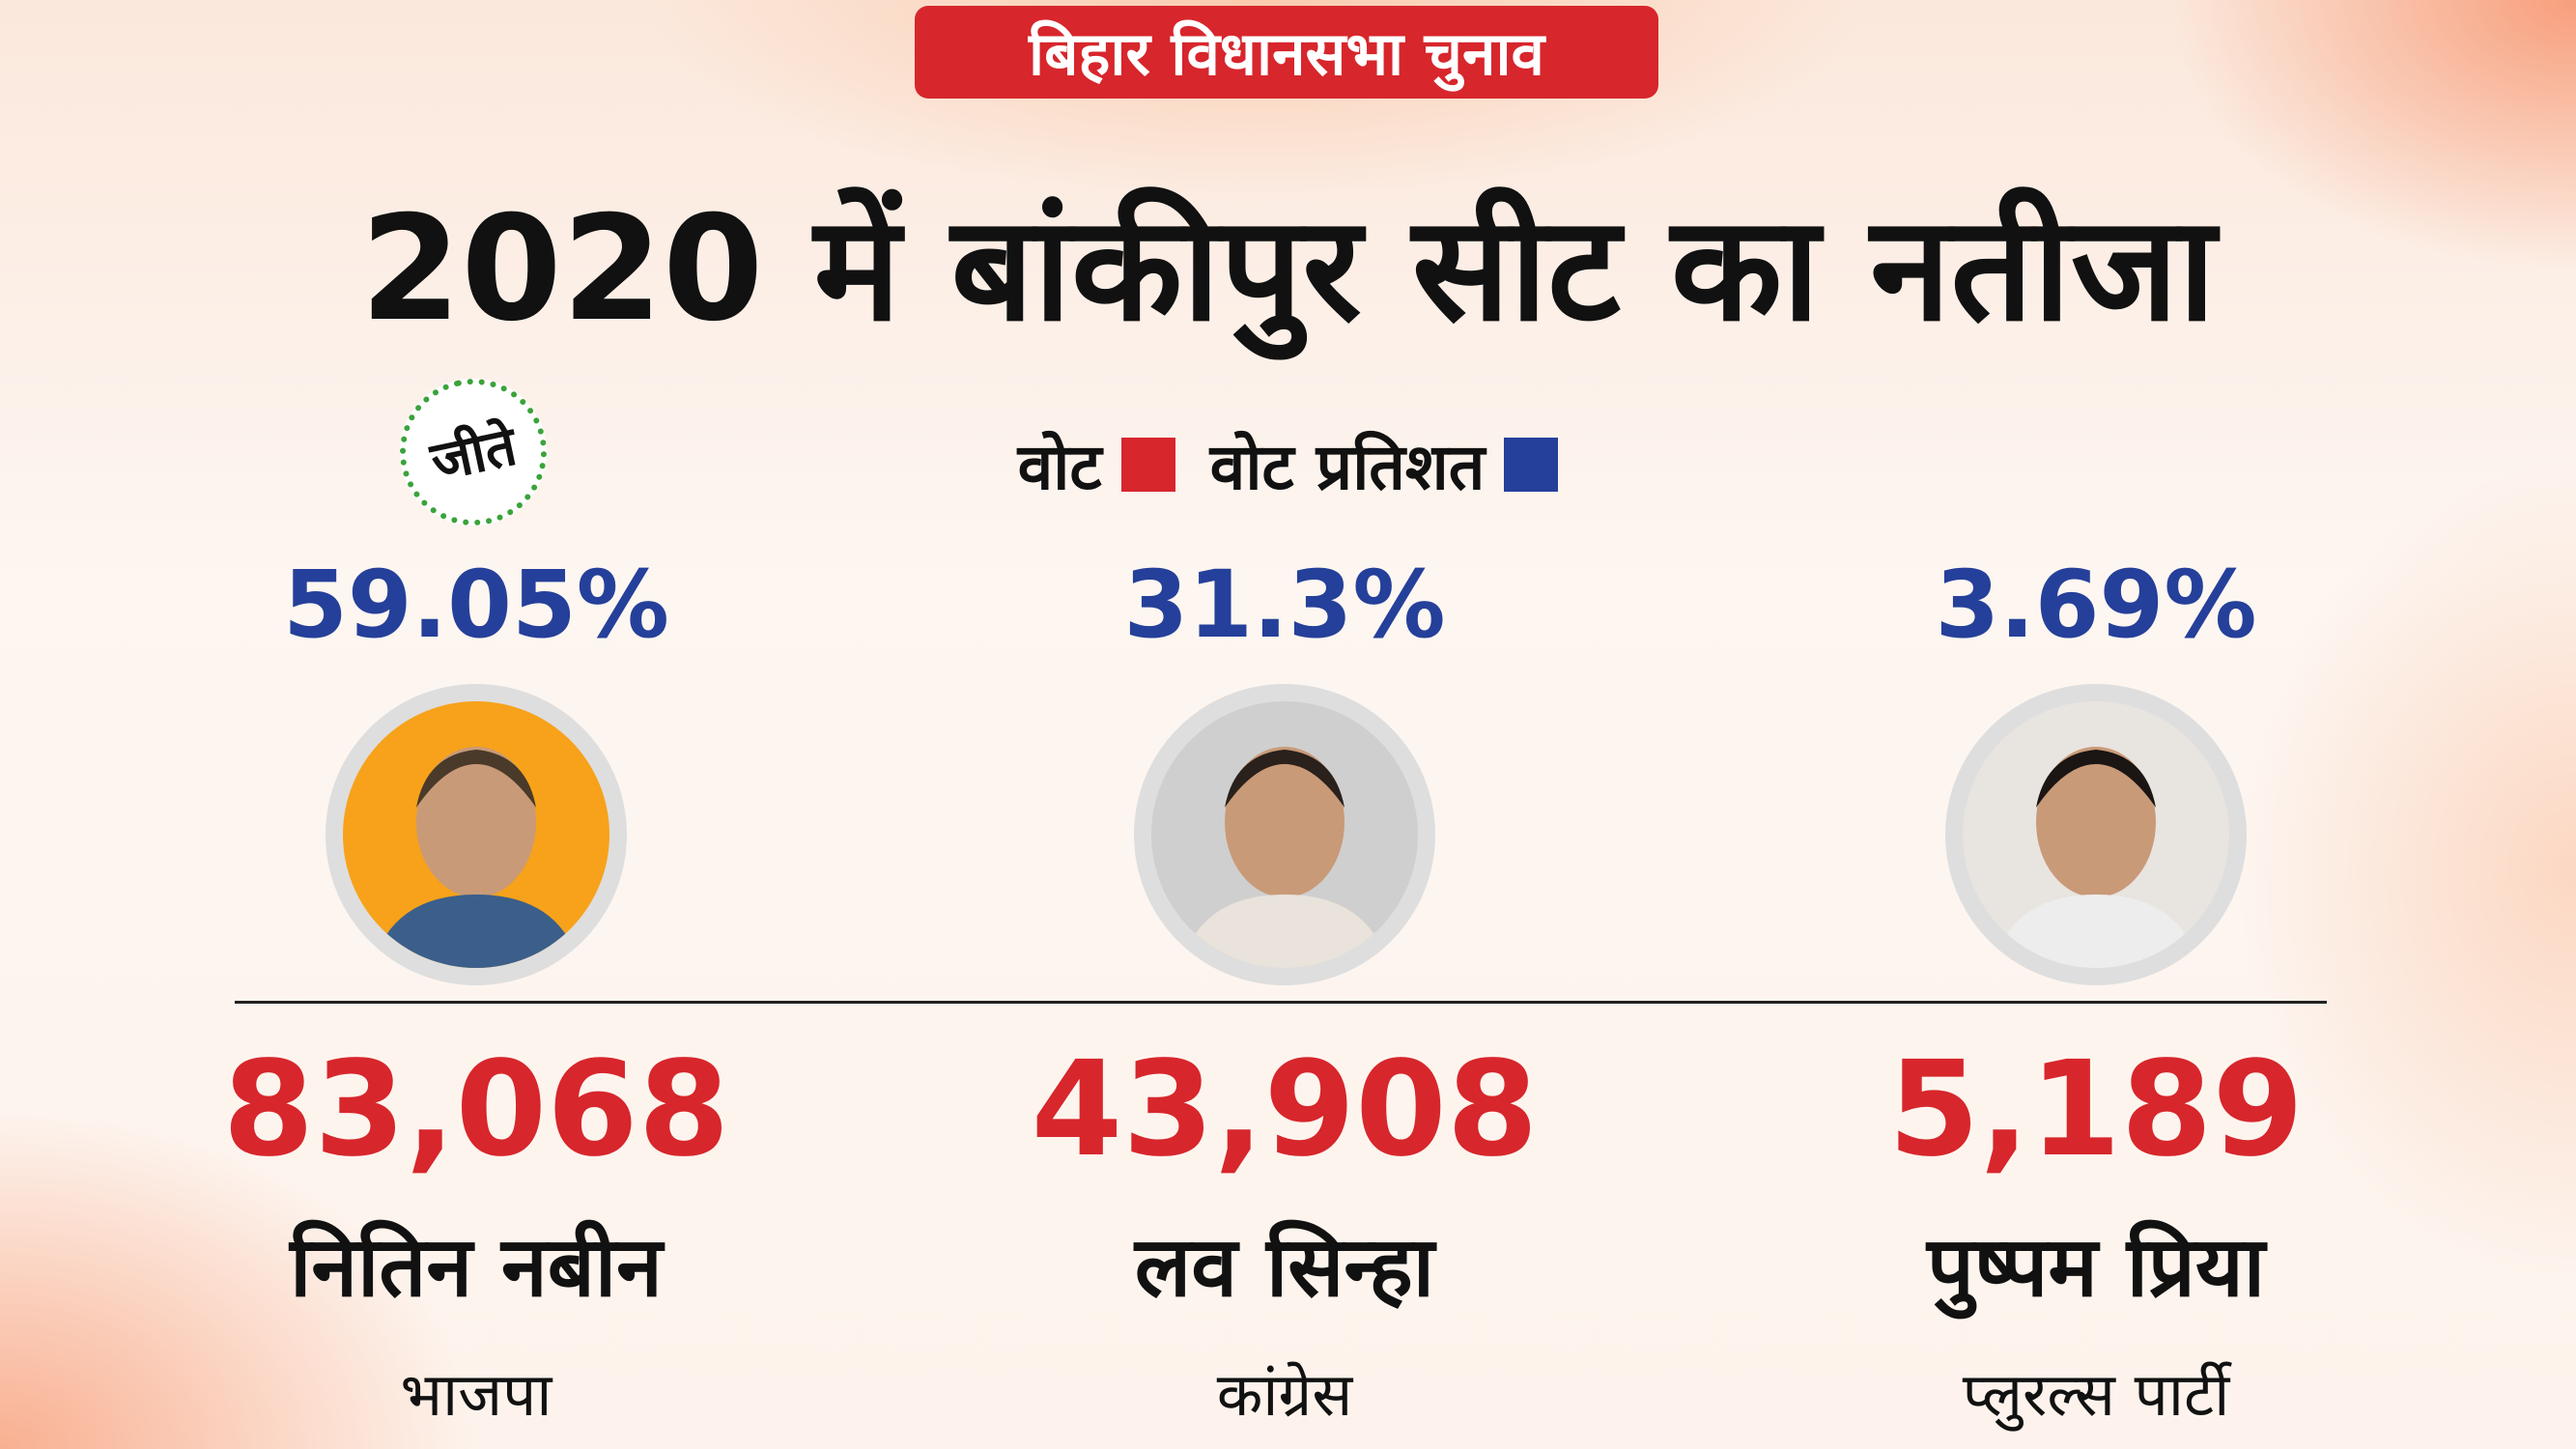  I want to click on legend: वोट वोट प्रतिशत, so click(1288, 464).